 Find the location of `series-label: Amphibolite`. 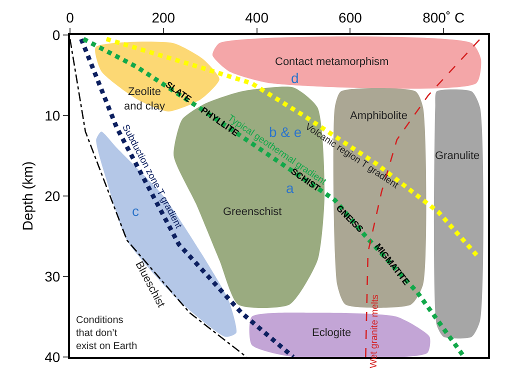

series-label: Amphibolite is located at coordinates (379, 116).